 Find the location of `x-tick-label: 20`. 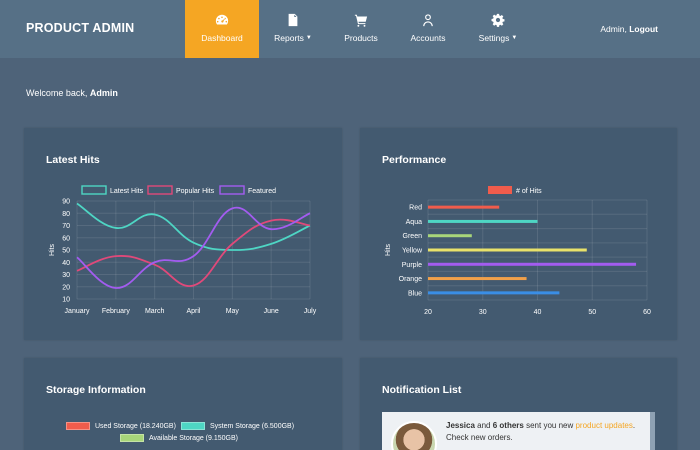

x-tick-label: 20 is located at coordinates (428, 312).